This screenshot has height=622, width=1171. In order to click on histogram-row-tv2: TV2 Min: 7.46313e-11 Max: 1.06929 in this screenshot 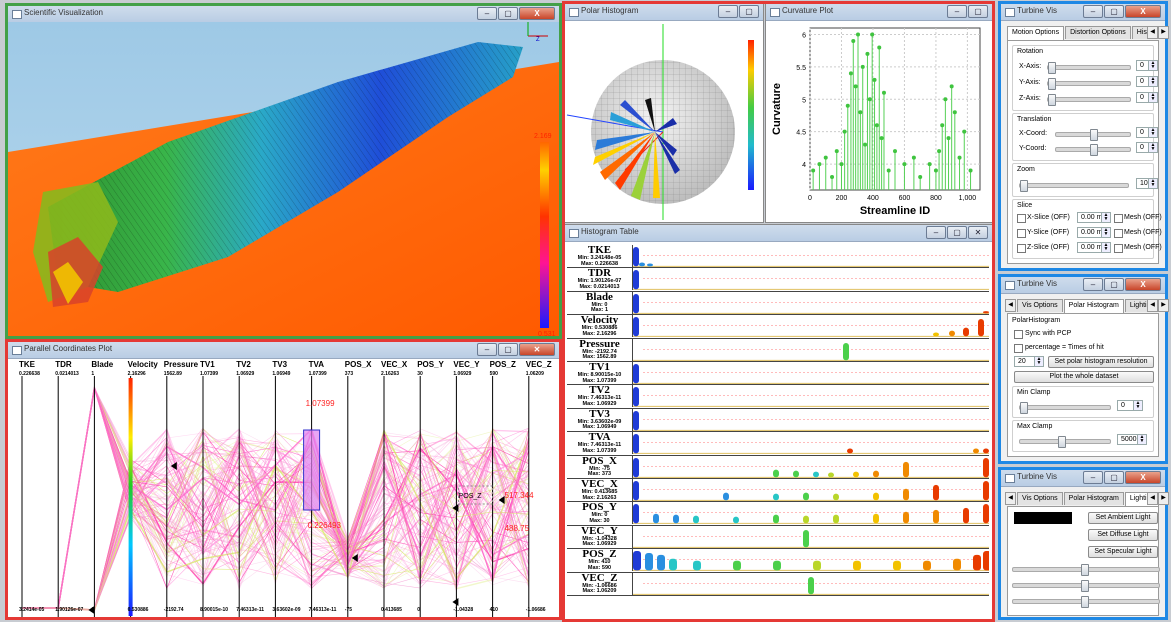, I will do `click(778, 397)`.